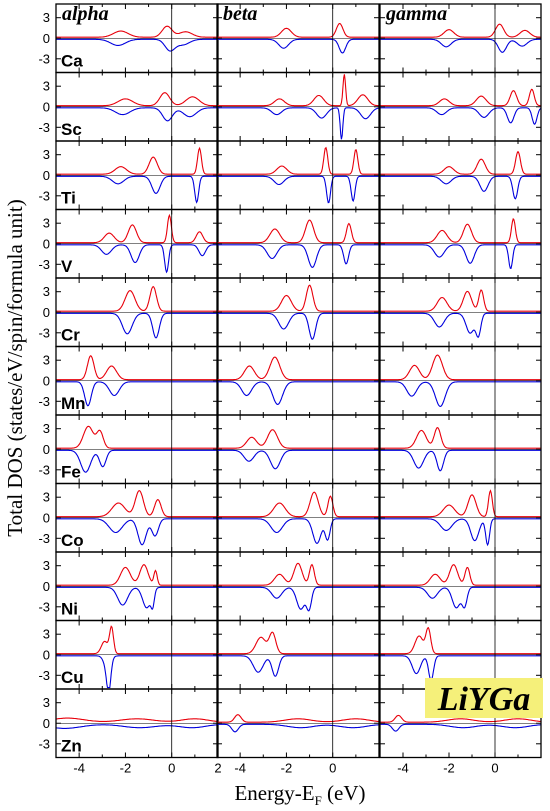 The height and width of the screenshot is (811, 550). What do you see at coordinates (484, 699) in the screenshot?
I see `compound-label: LiYGa` at bounding box center [484, 699].